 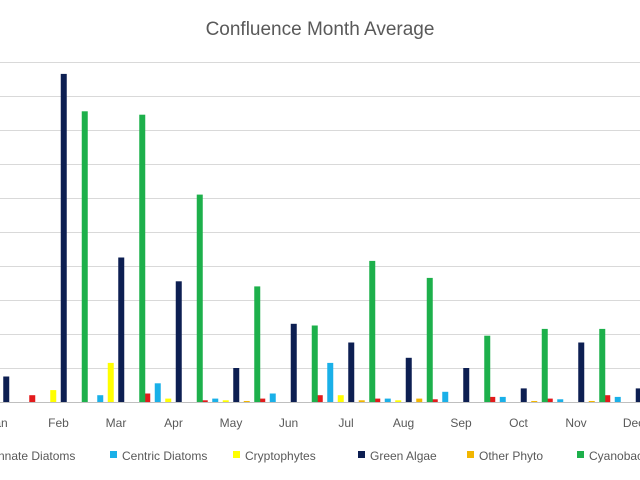 I want to click on x-tick-label-apr: Apr, so click(x=173, y=423).